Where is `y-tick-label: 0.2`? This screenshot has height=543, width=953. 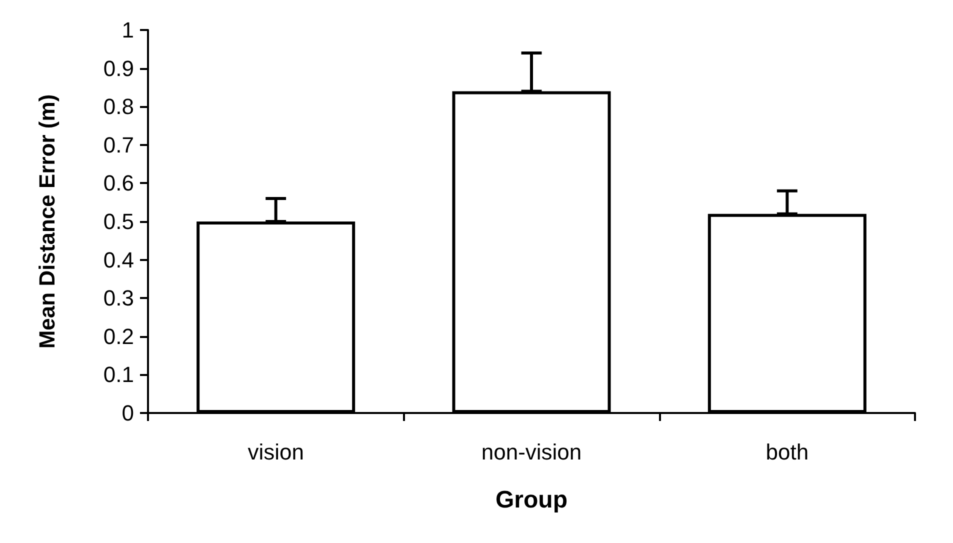
y-tick-label: 0.2 is located at coordinates (118, 336).